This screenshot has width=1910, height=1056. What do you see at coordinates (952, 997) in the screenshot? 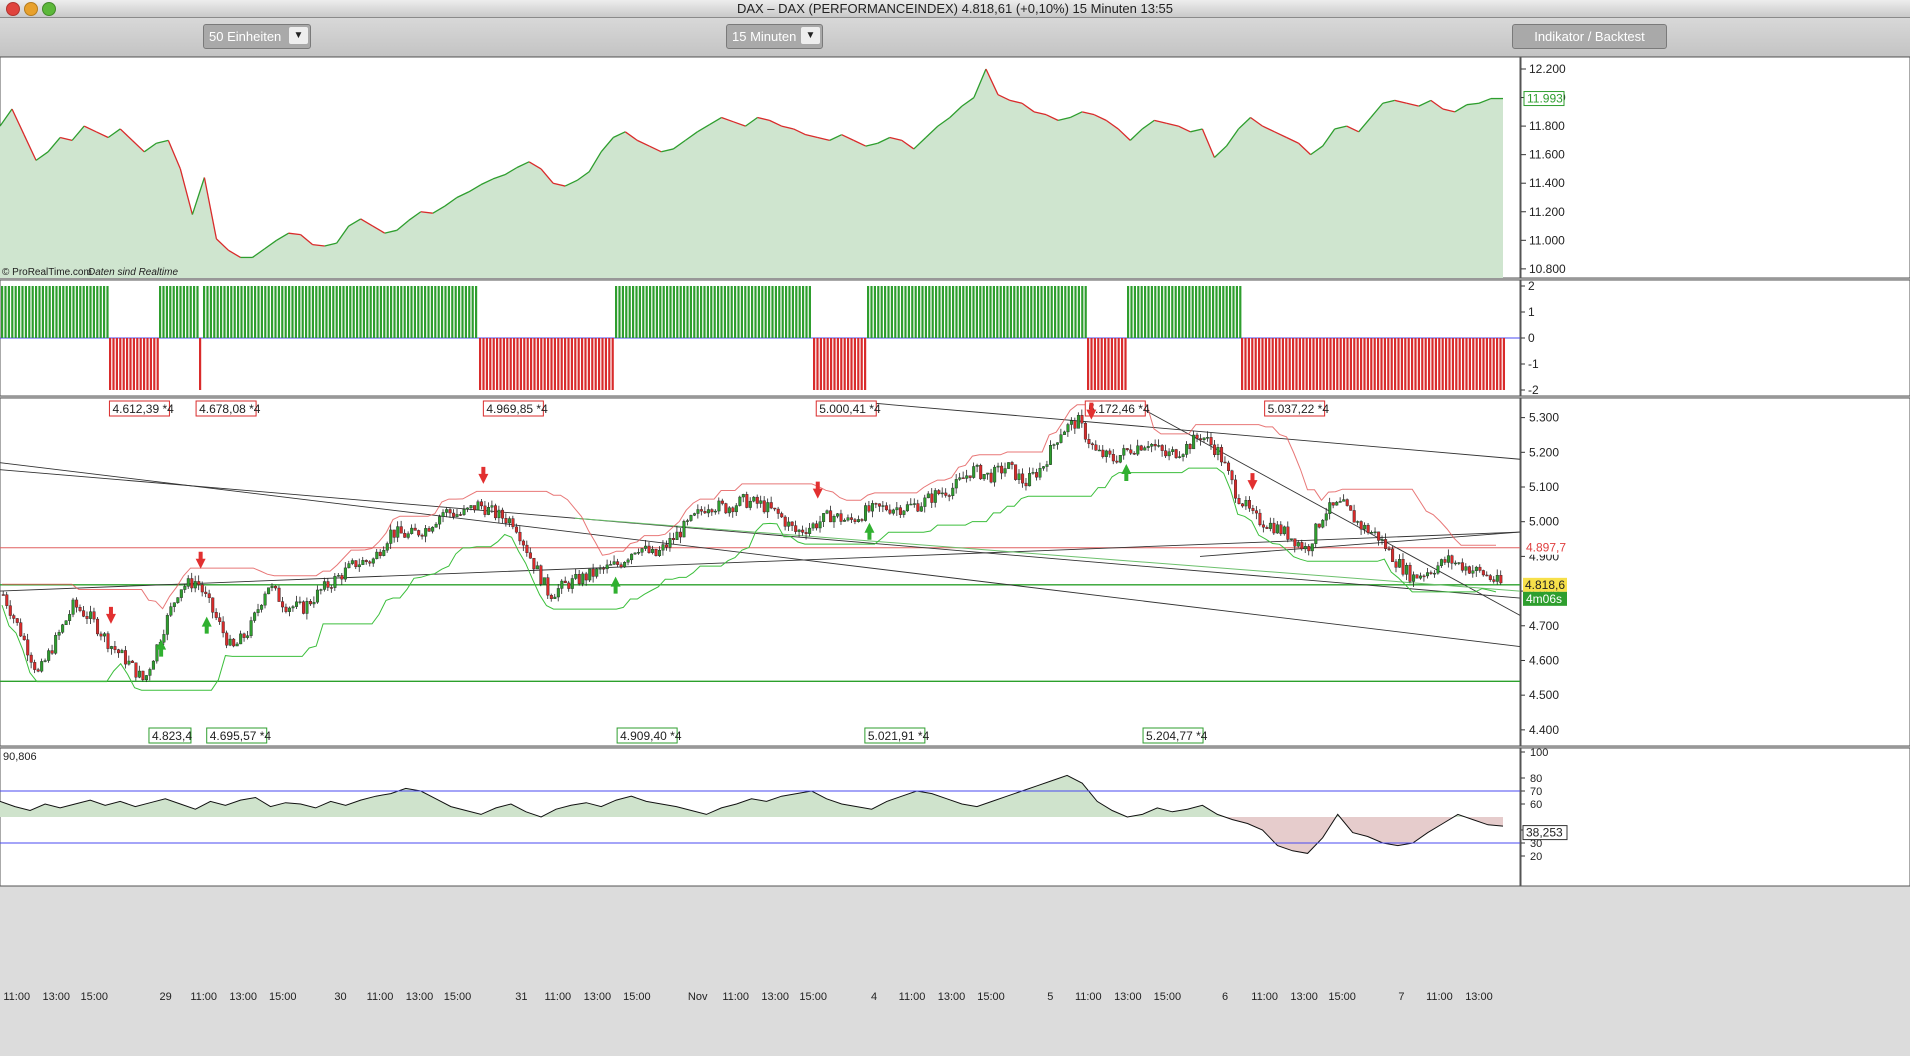
I see `x-axis-label: 13:00` at bounding box center [952, 997].